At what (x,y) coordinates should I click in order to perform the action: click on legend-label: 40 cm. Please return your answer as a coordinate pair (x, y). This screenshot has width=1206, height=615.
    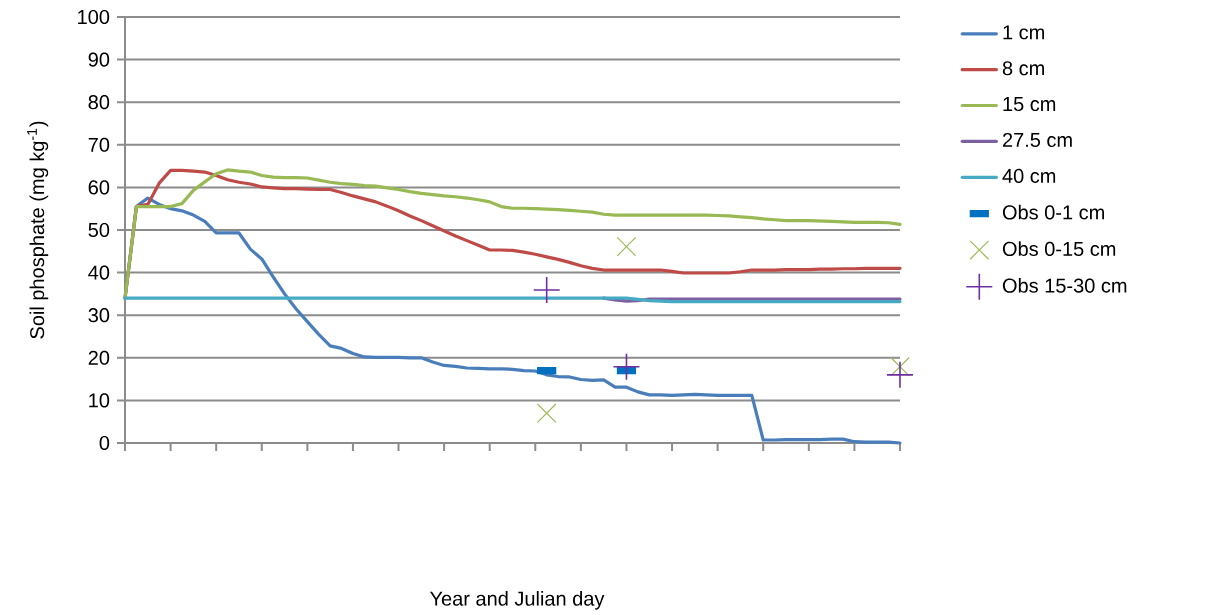
    Looking at the image, I should click on (1029, 175).